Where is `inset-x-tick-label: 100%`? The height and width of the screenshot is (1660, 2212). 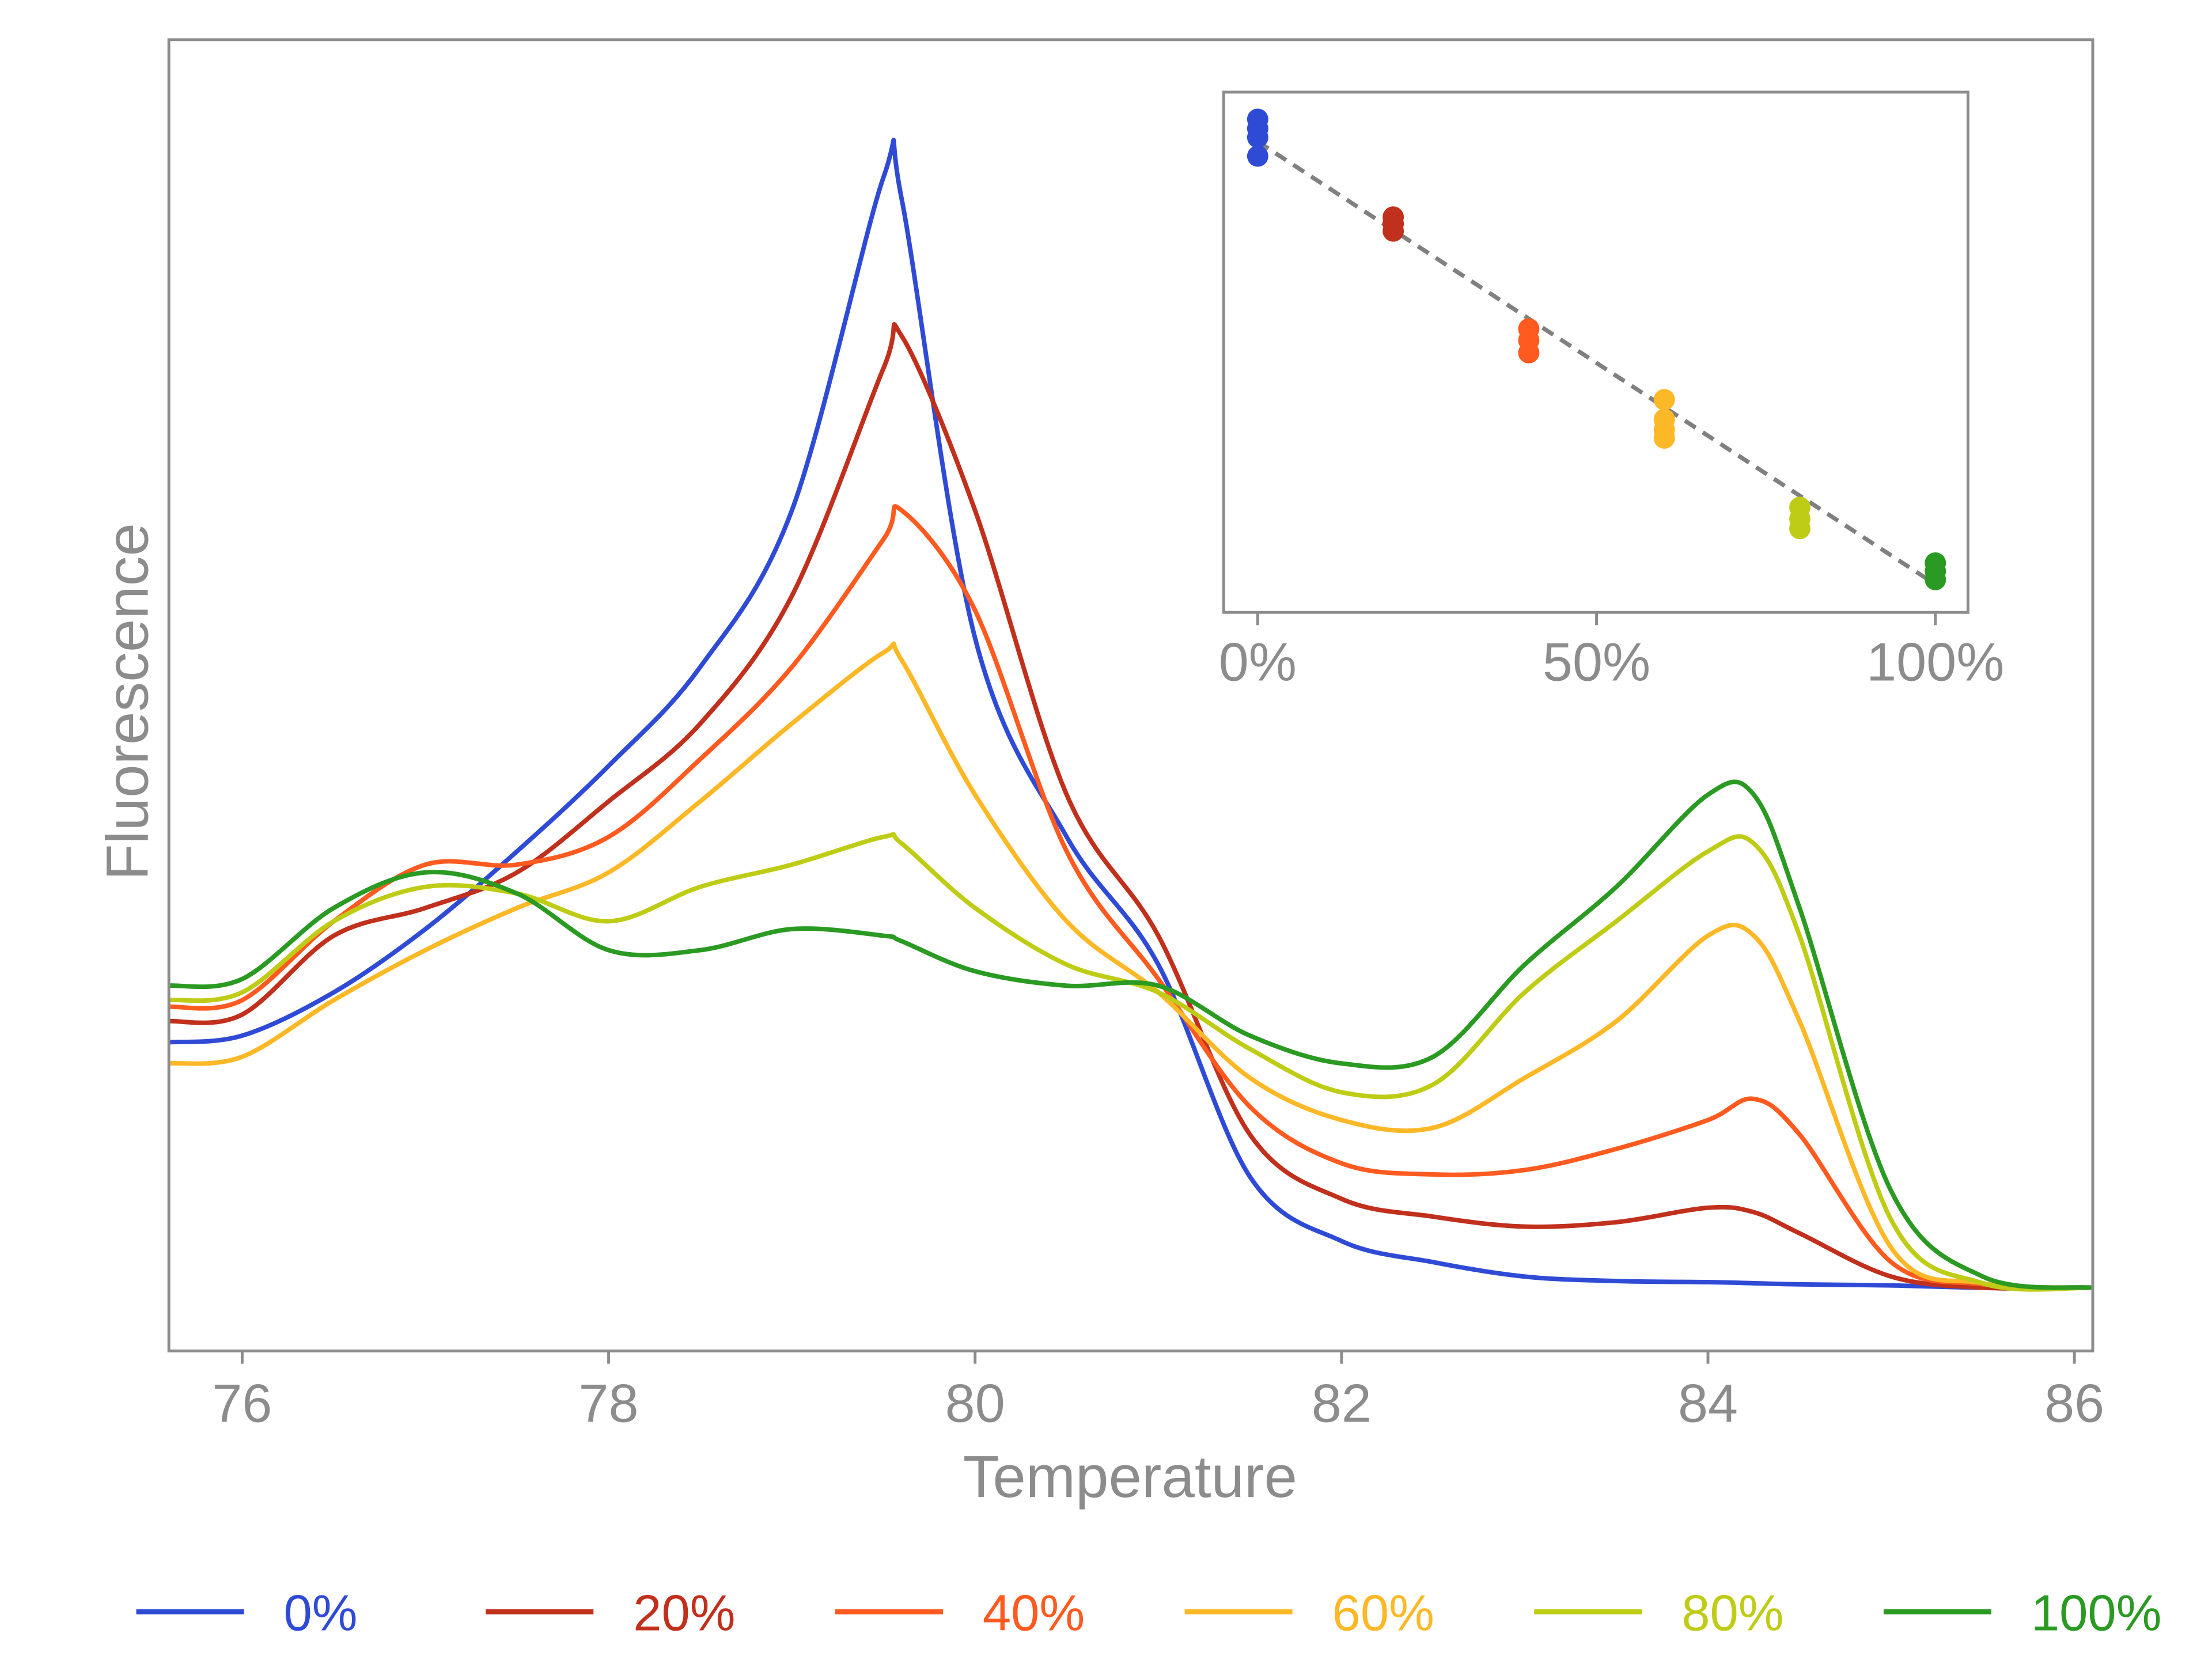
inset-x-tick-label: 100% is located at coordinates (1935, 661).